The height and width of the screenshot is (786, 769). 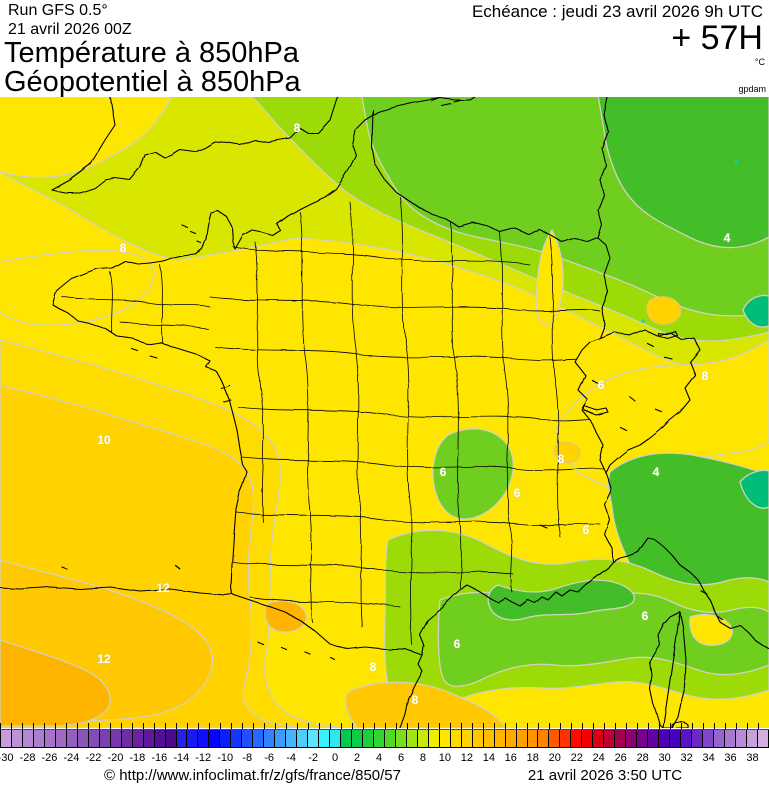 I want to click on unit-temperature-label: °C, so click(x=759, y=62).